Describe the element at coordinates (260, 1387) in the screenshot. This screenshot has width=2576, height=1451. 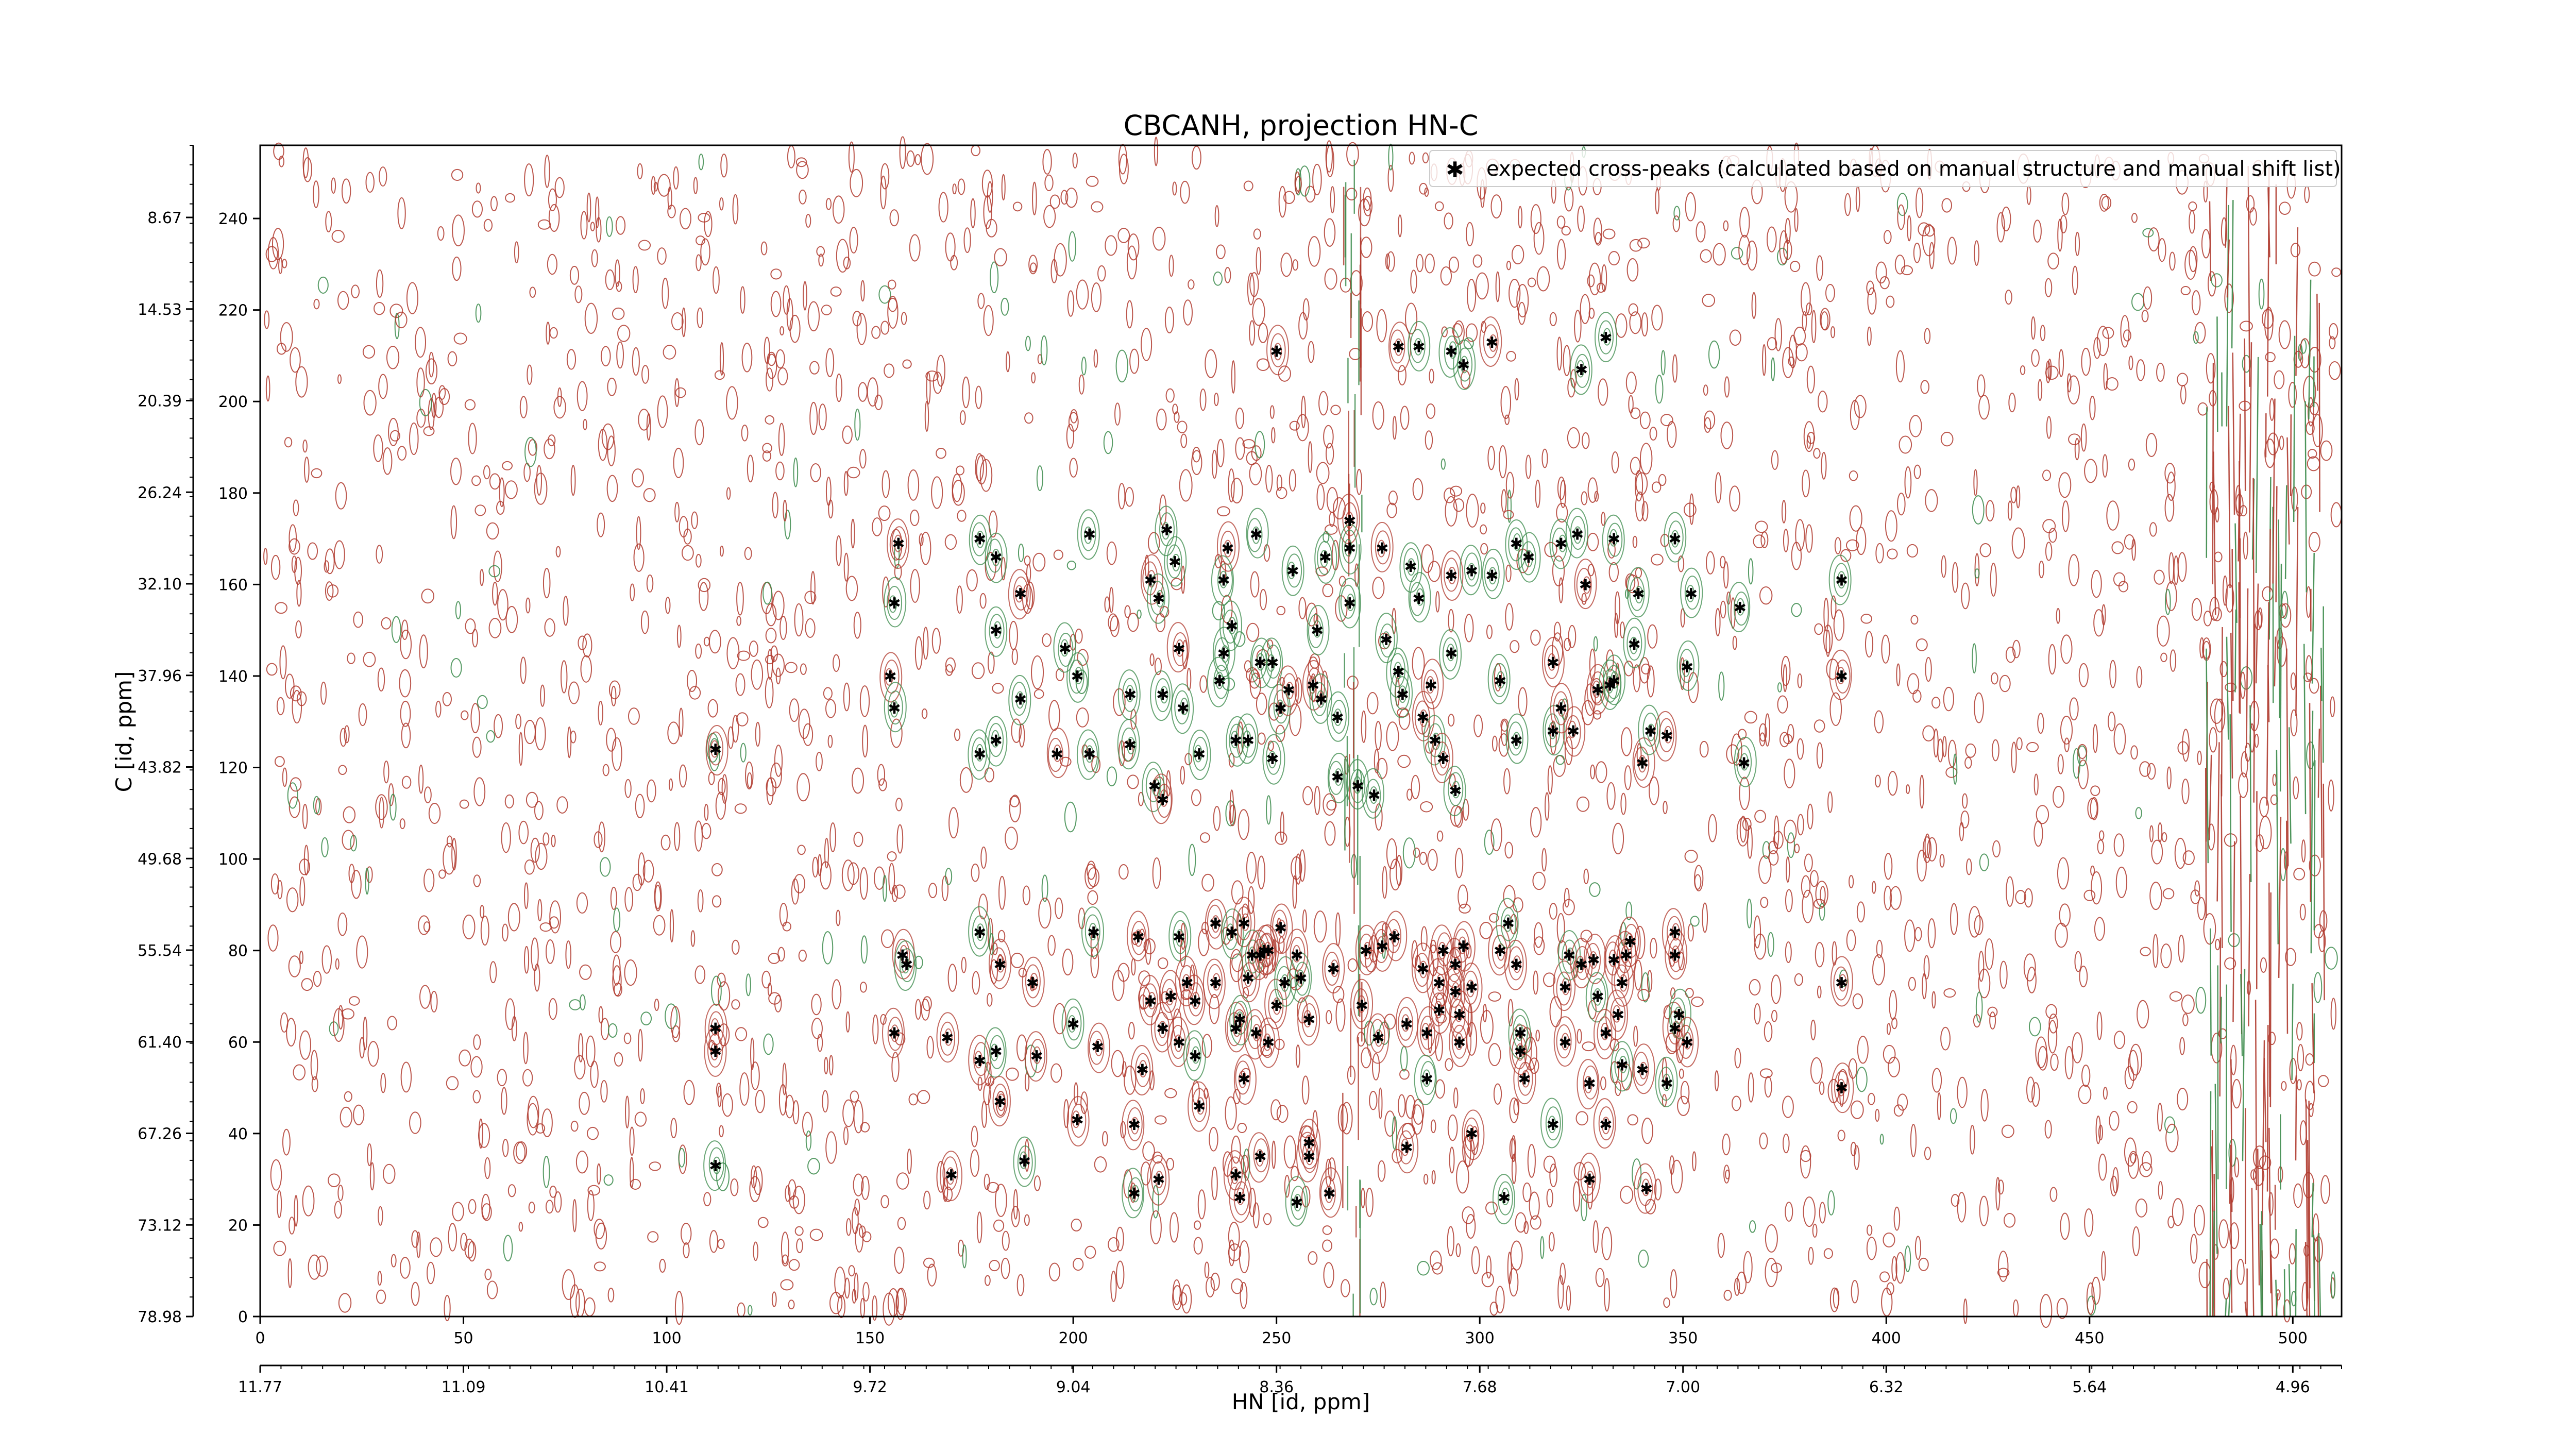
I see `x-ppm-tick-label: 11.77` at that location.